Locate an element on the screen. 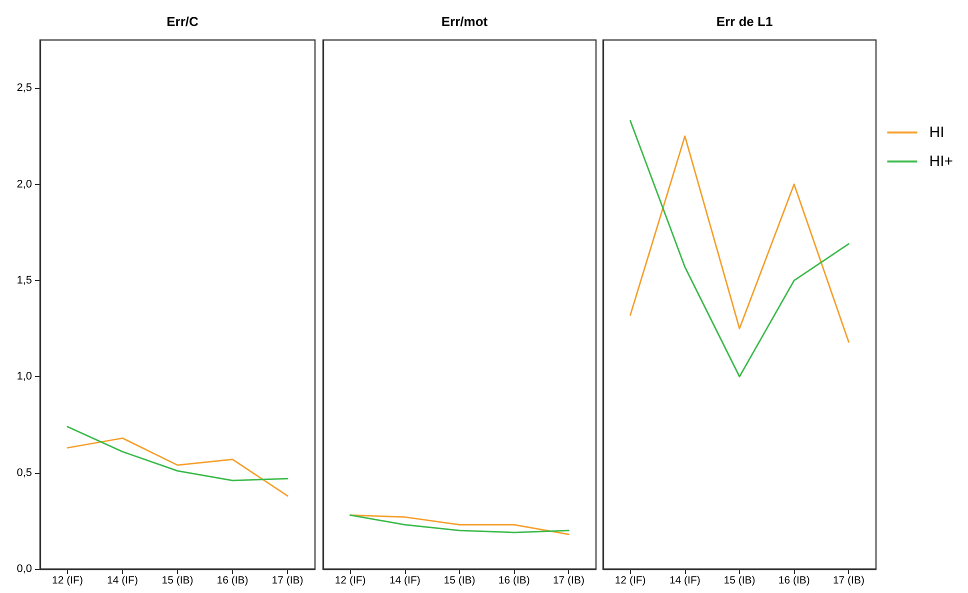 Image resolution: width=968 pixels, height=593 pixels. legend-label: HI is located at coordinates (936, 132).